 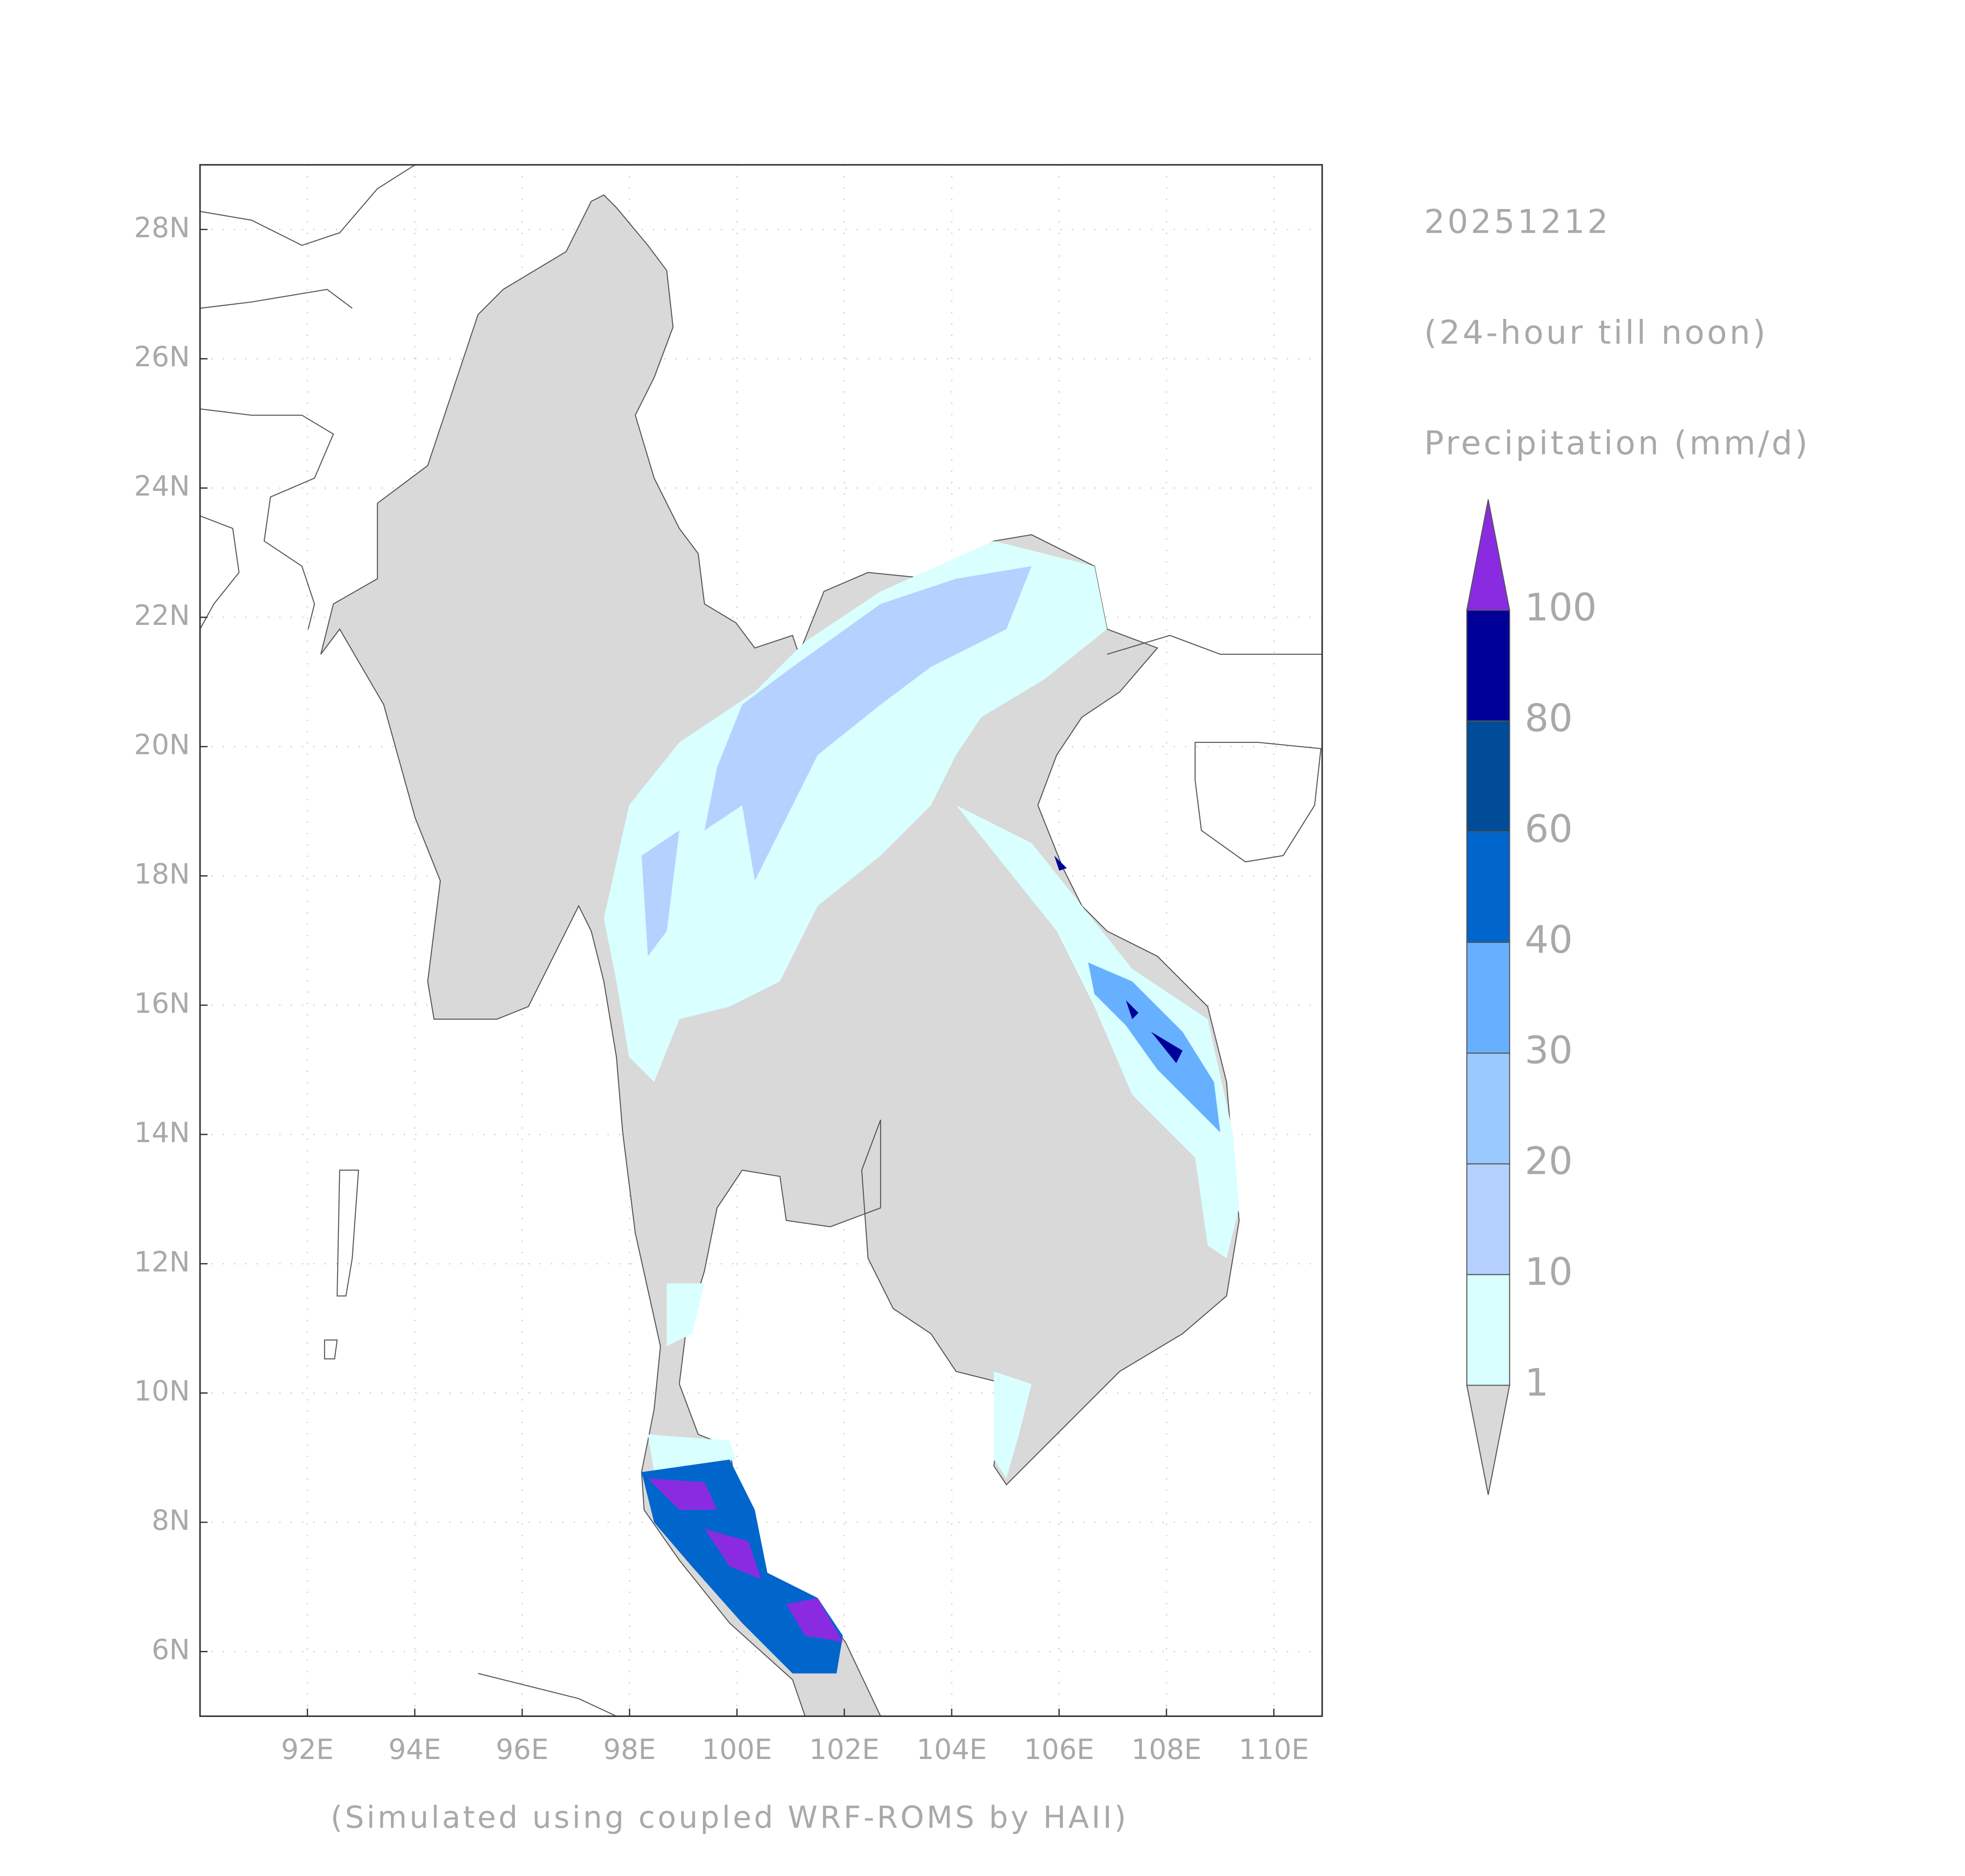 I want to click on y-tick-label: 12N, so click(x=162, y=1261).